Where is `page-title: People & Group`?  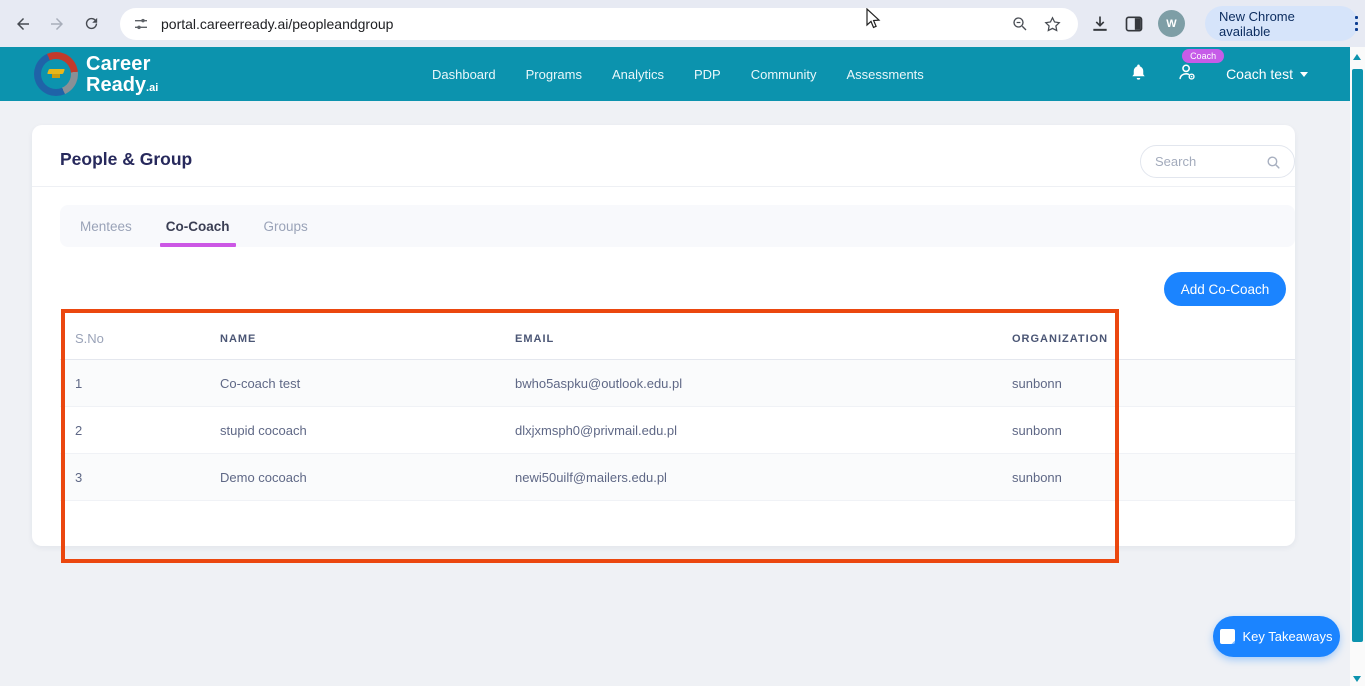 page-title: People & Group is located at coordinates (126, 159).